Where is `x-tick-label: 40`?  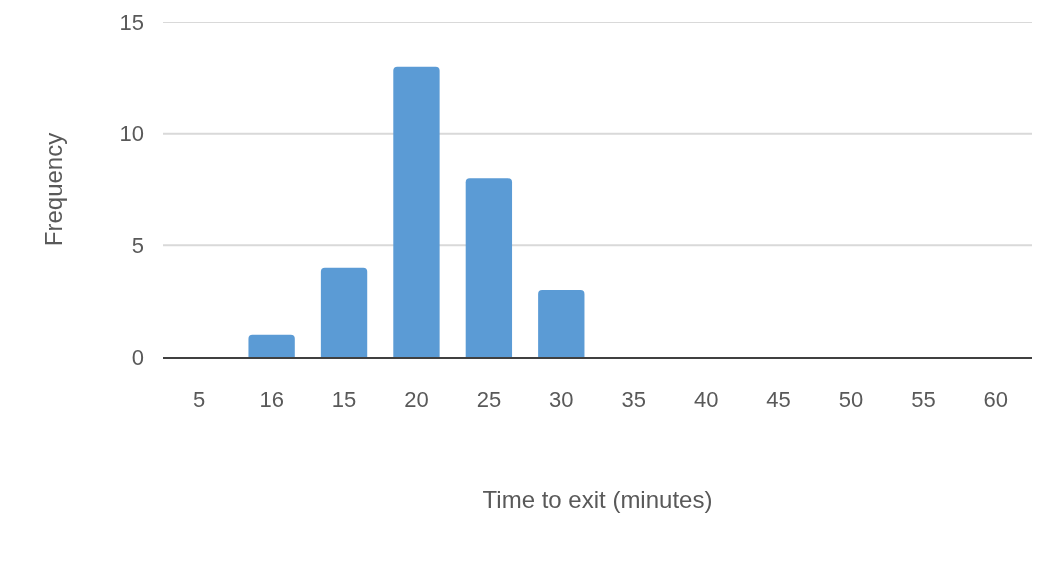 x-tick-label: 40 is located at coordinates (706, 400).